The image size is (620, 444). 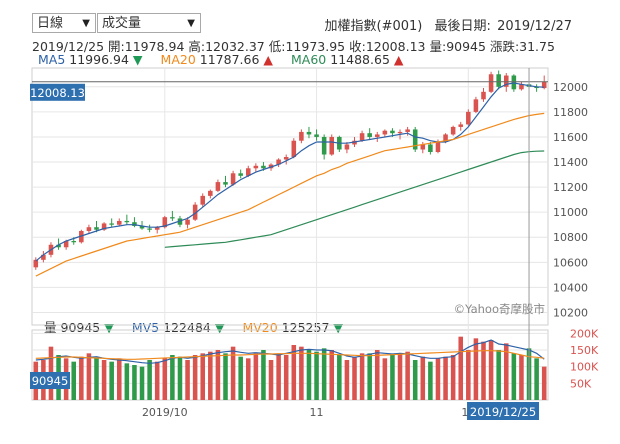 What do you see at coordinates (317, 412) in the screenshot?
I see `date-tick-label: 11` at bounding box center [317, 412].